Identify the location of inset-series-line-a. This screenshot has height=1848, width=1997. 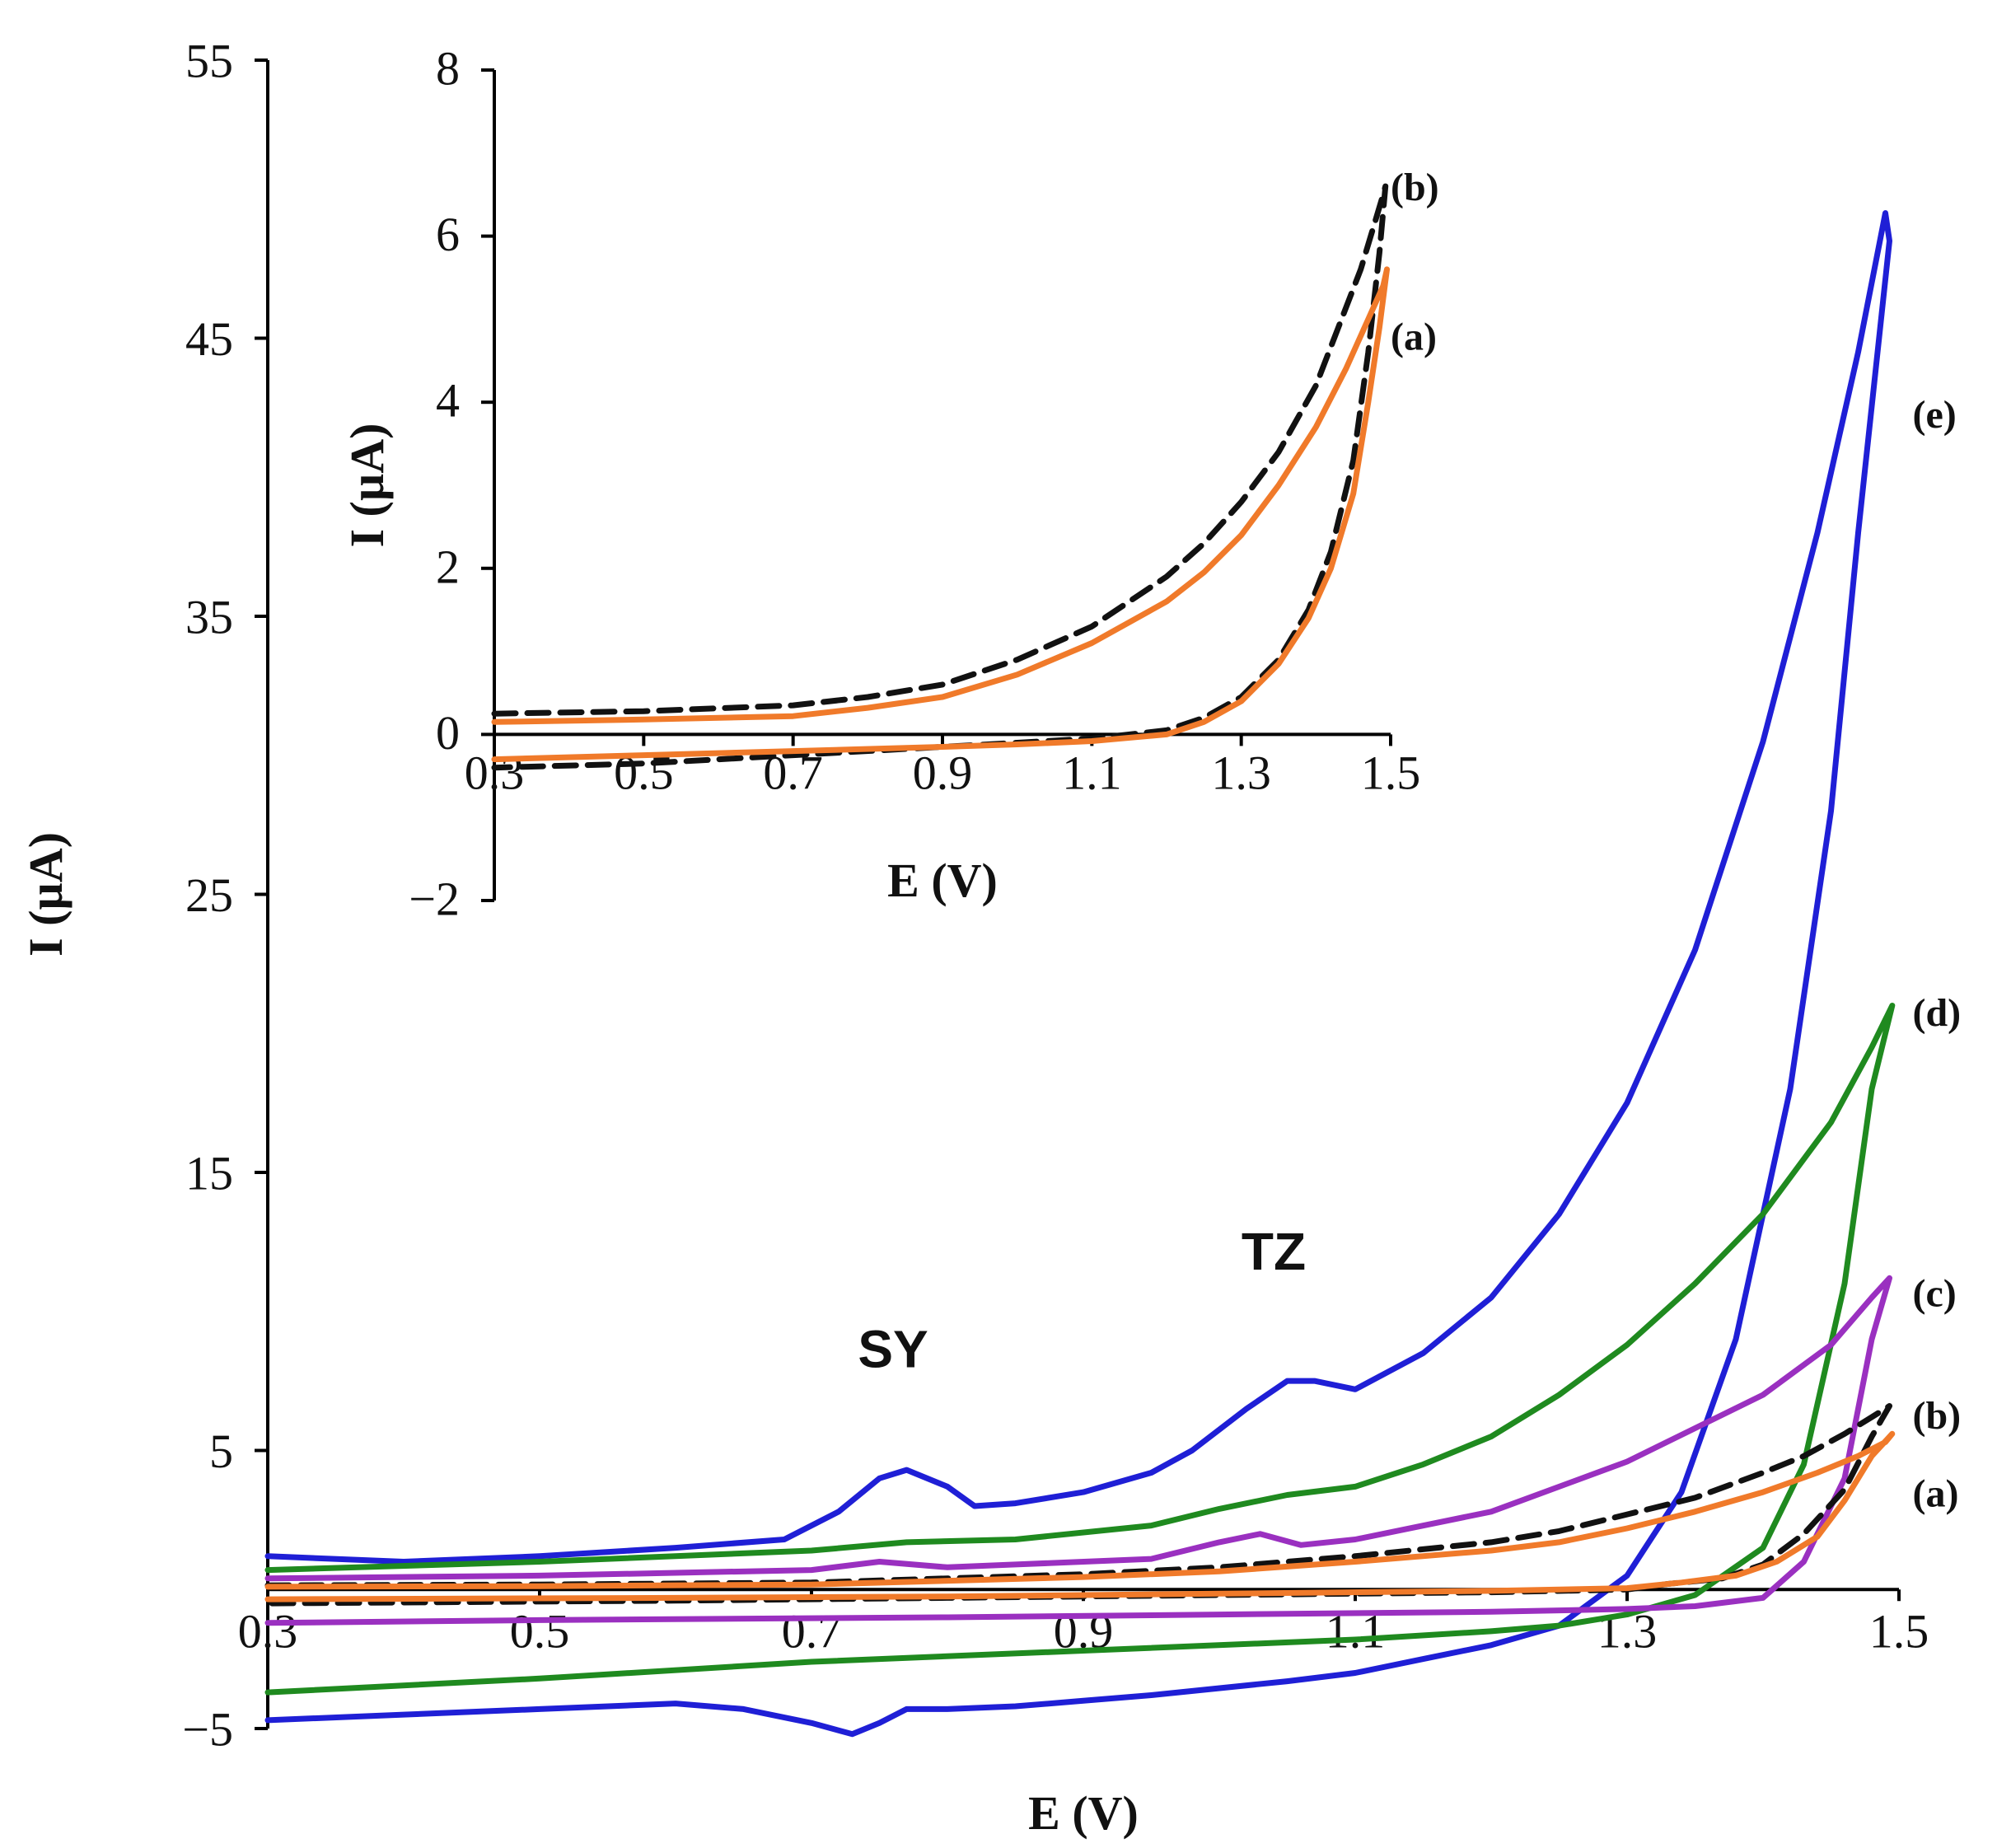
(940, 514).